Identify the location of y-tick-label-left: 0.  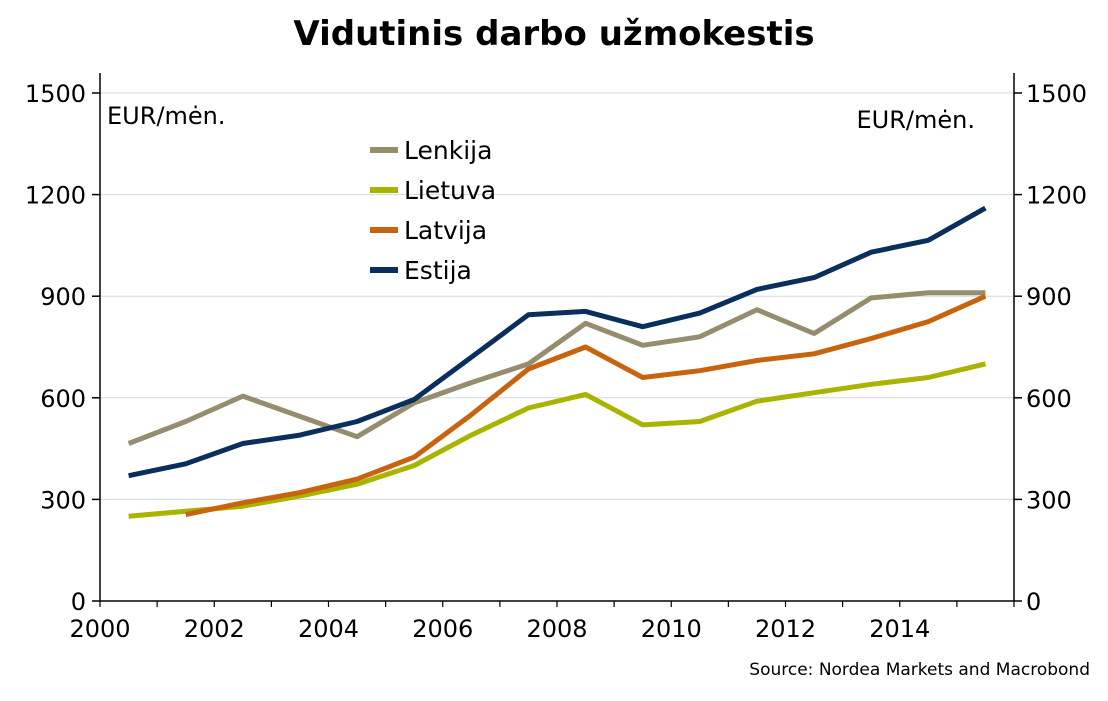
(78, 602).